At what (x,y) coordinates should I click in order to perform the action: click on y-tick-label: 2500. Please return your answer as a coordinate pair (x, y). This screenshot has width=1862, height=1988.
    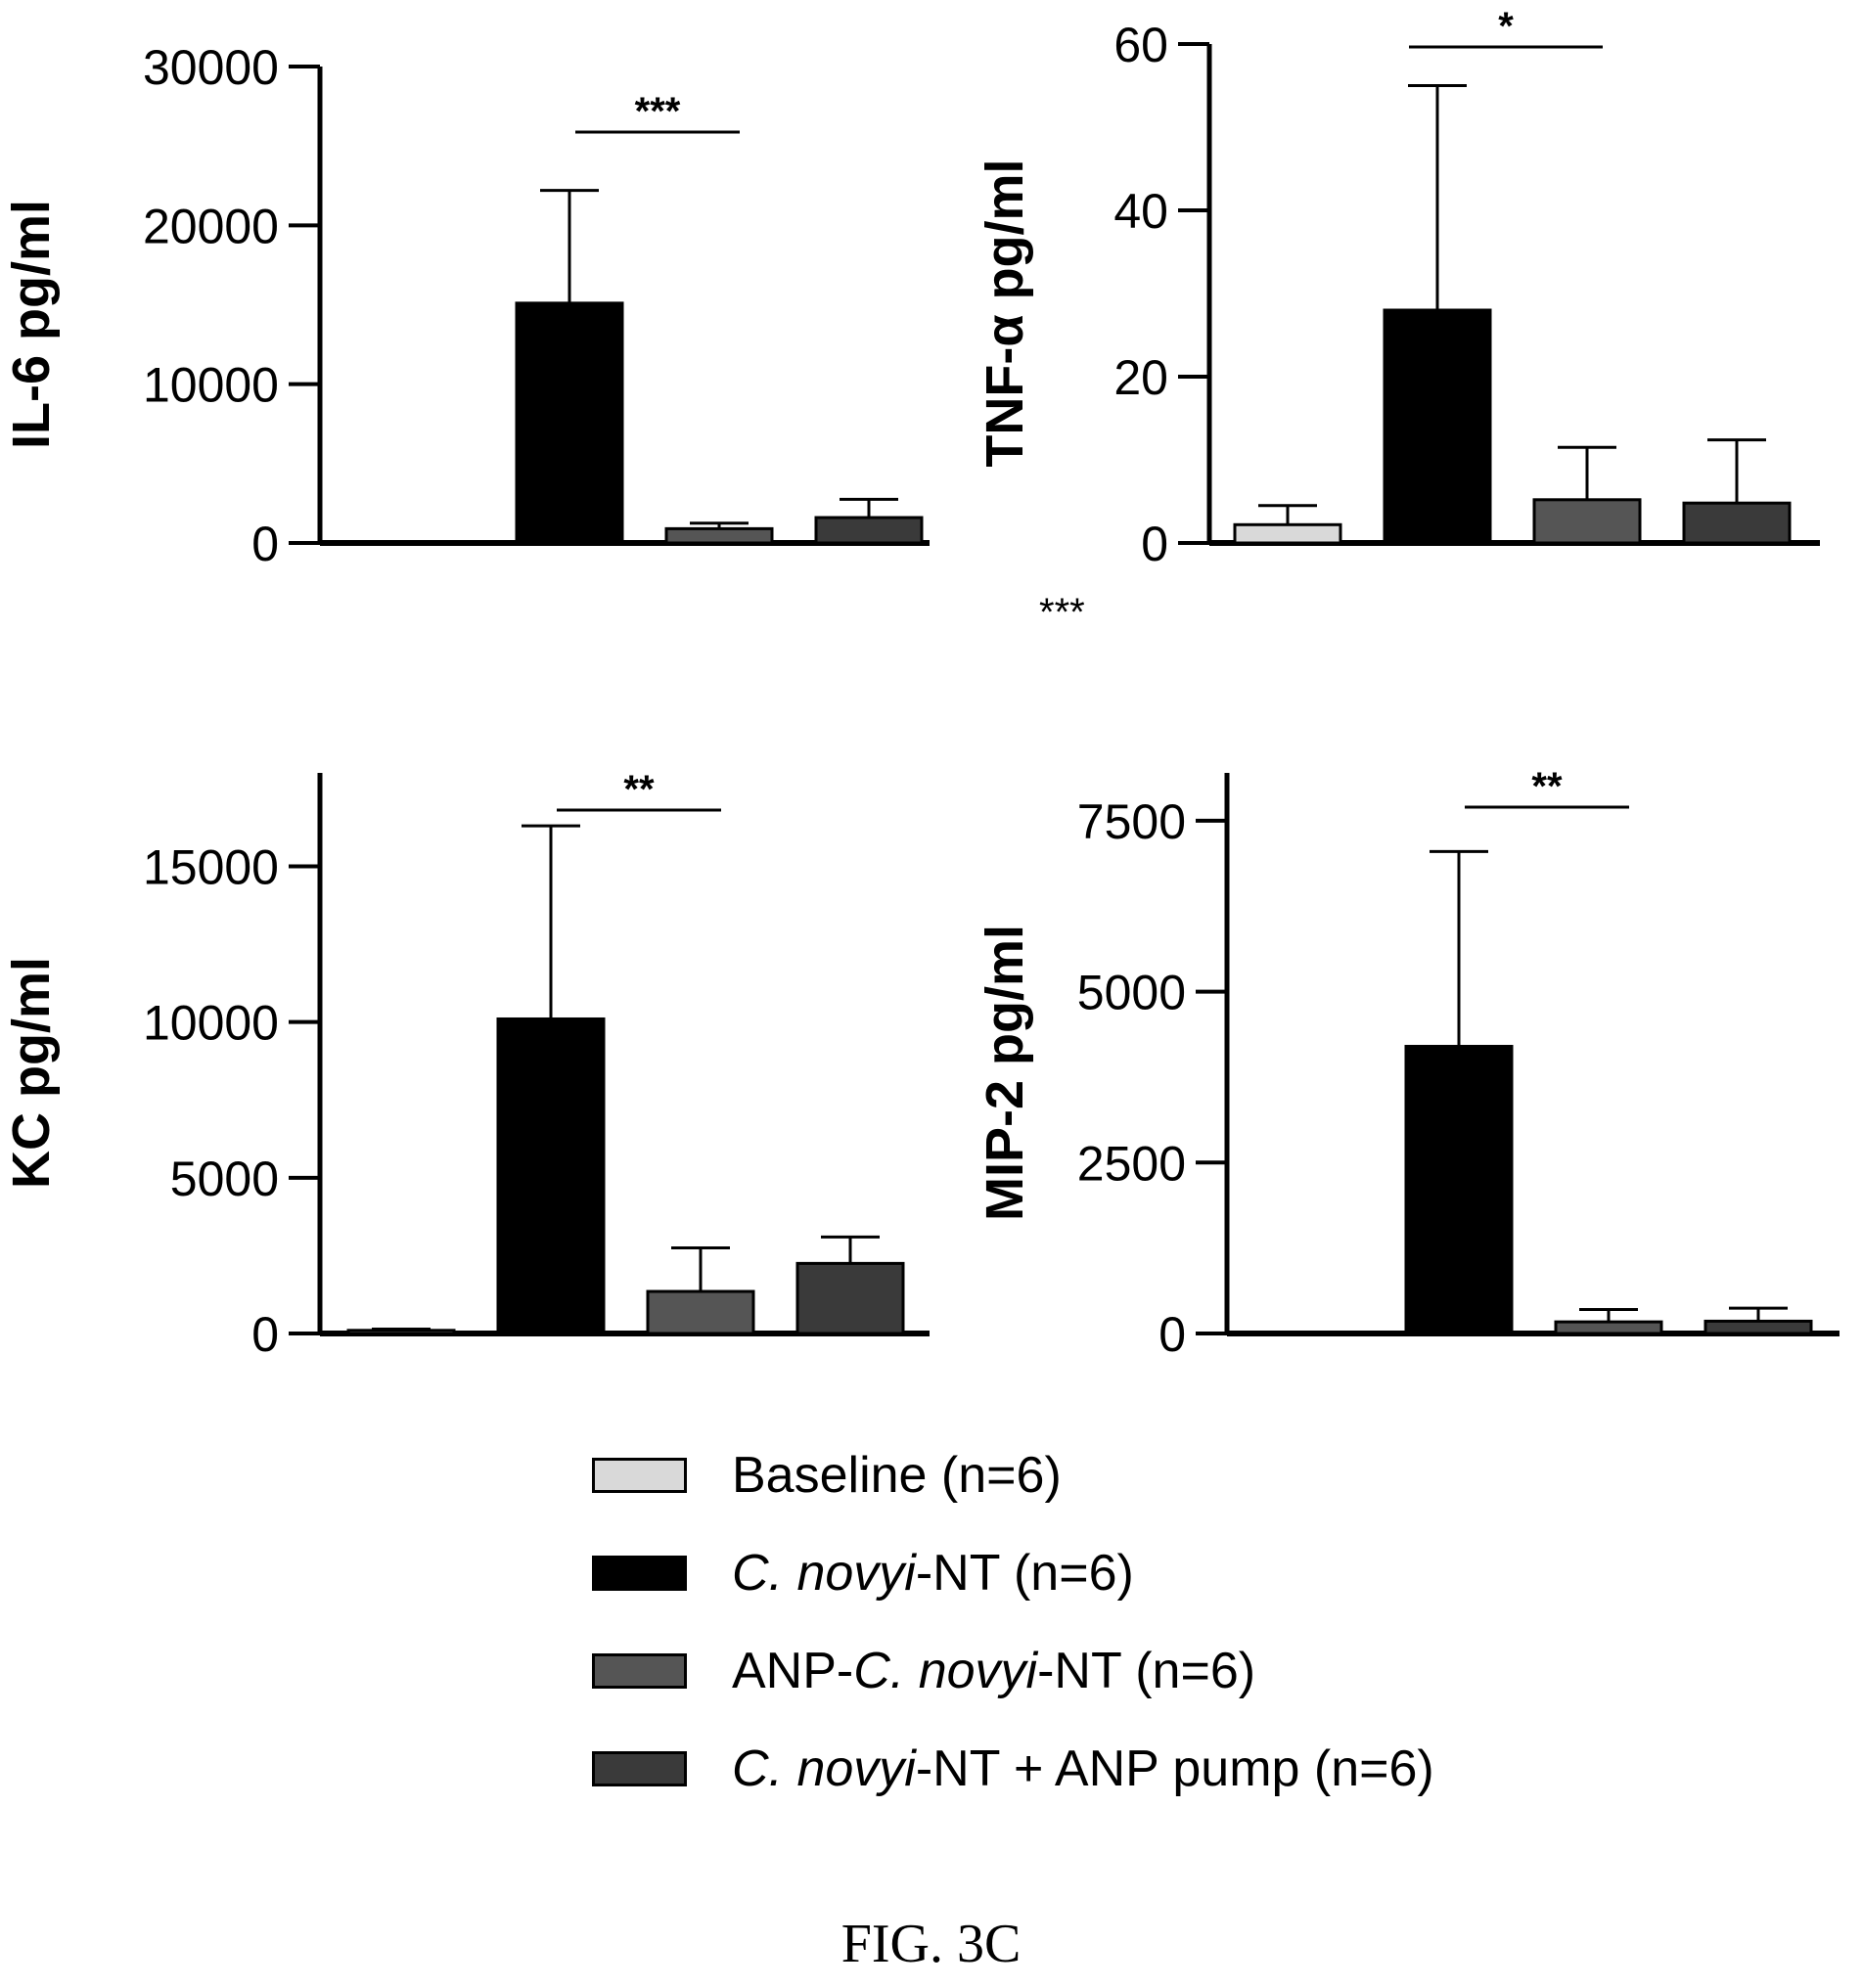
    Looking at the image, I should click on (1131, 1164).